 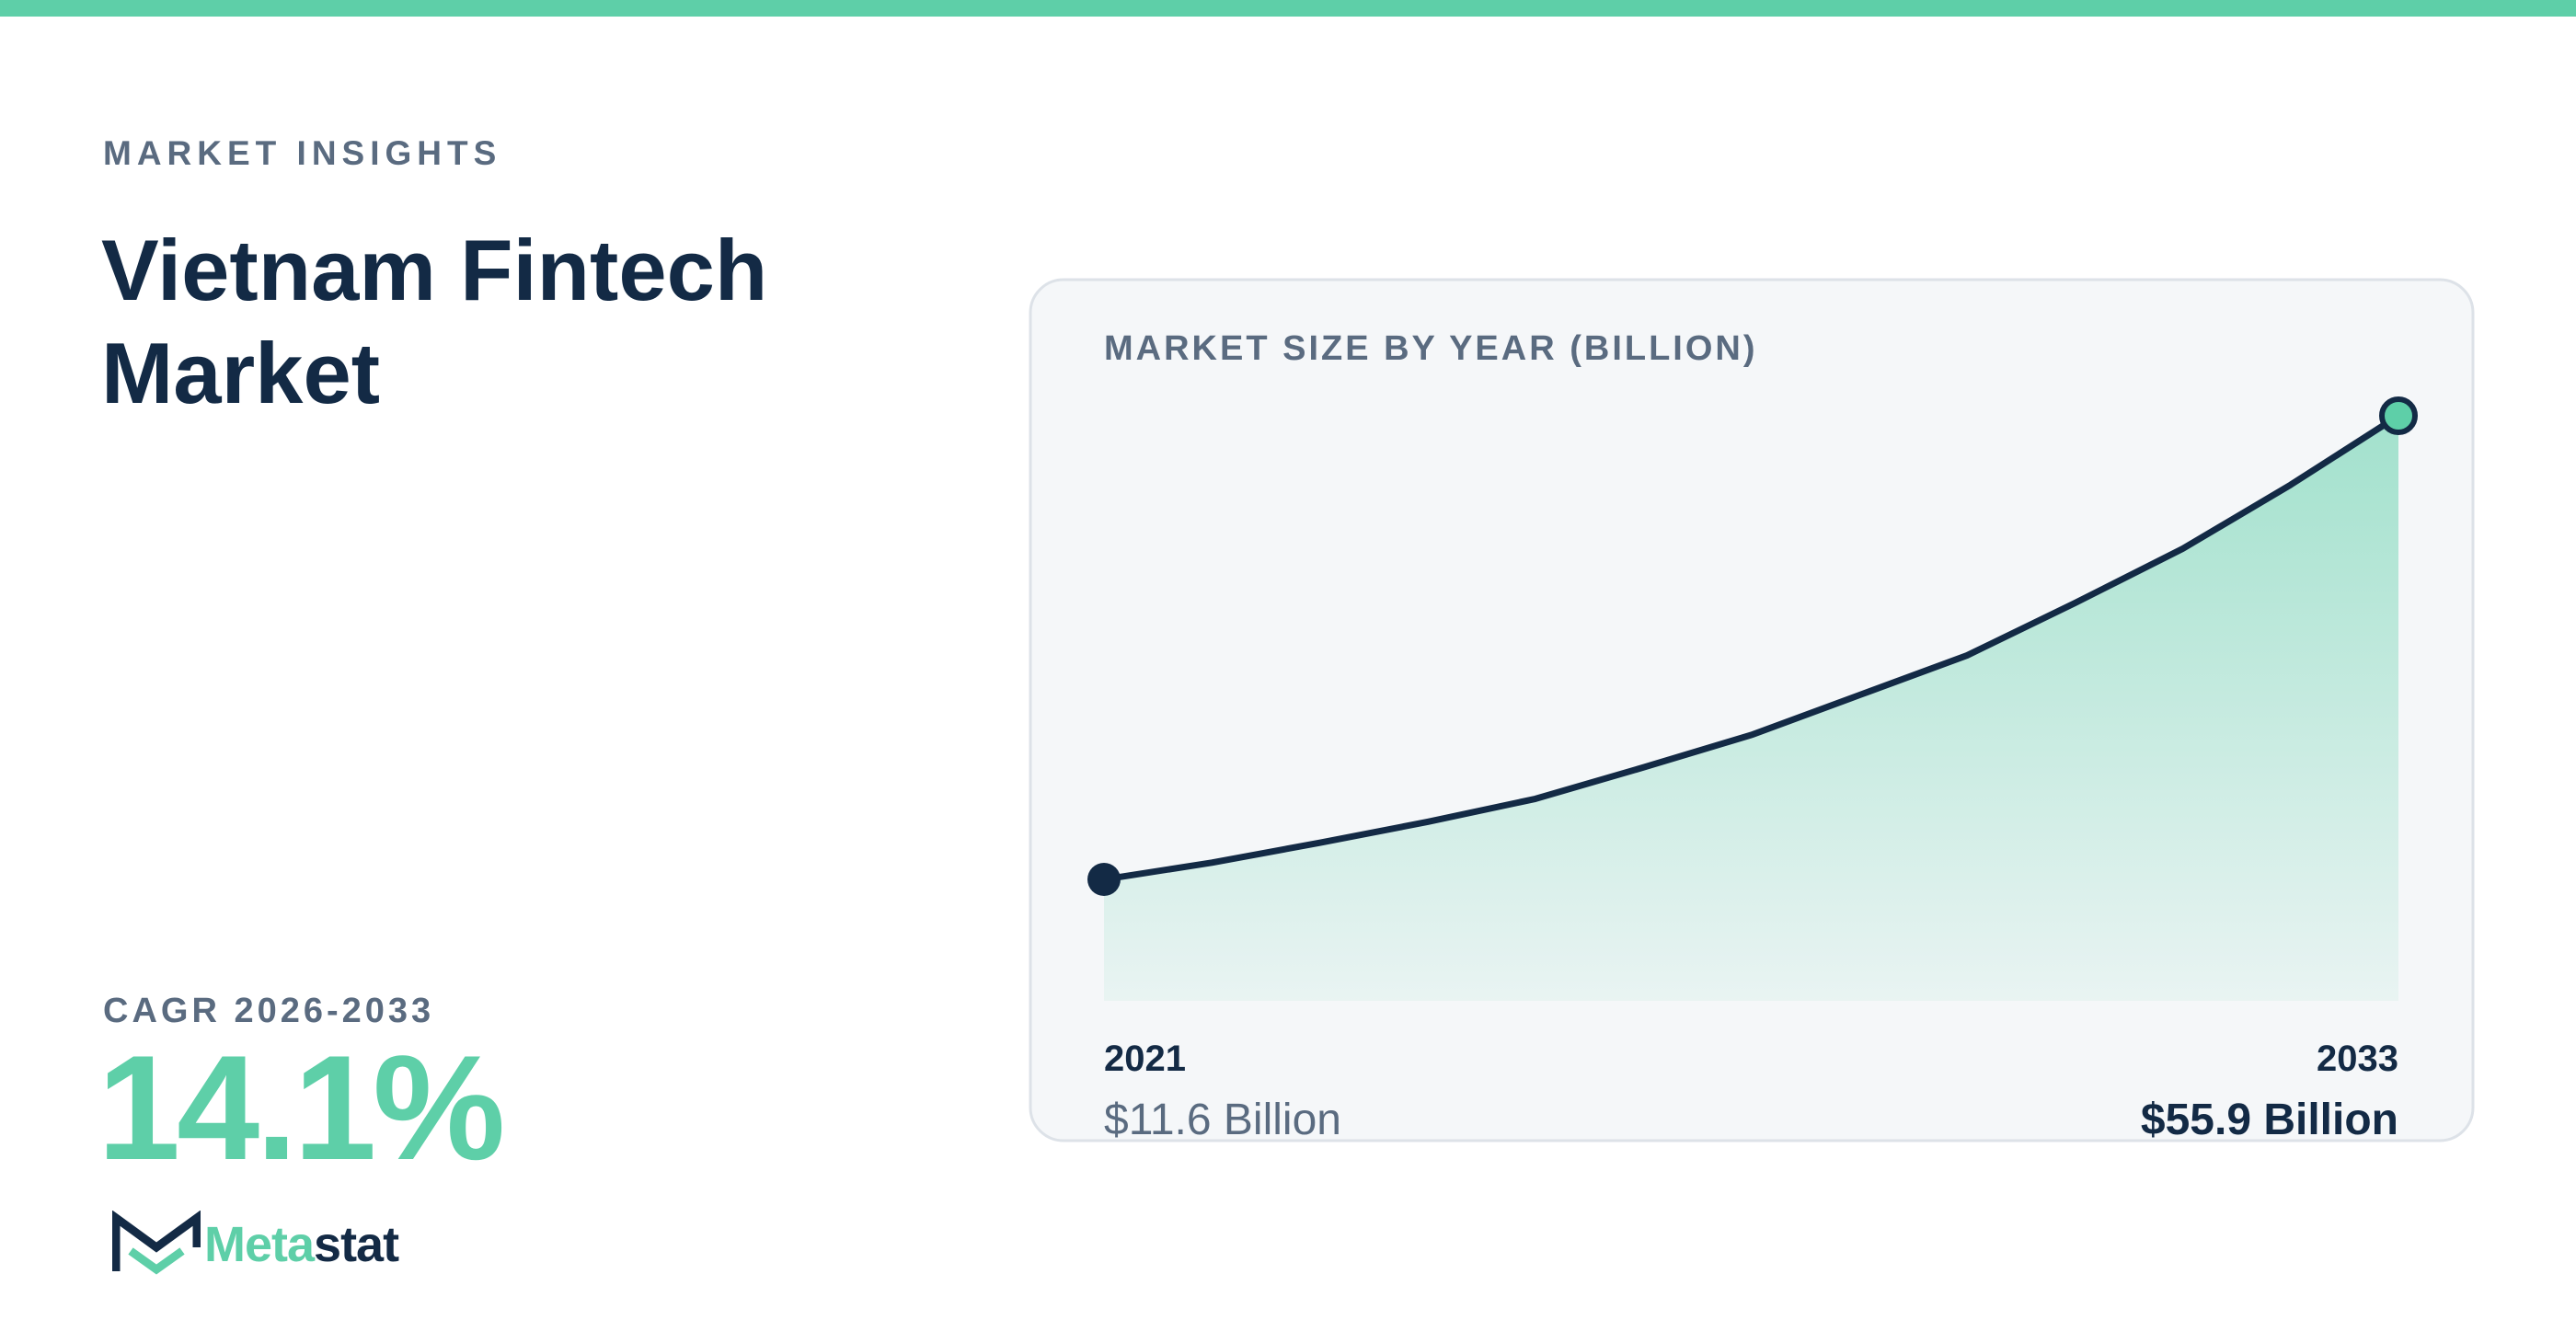 What do you see at coordinates (269, 1011) in the screenshot?
I see `cagr-label: CAGR 2026-2033` at bounding box center [269, 1011].